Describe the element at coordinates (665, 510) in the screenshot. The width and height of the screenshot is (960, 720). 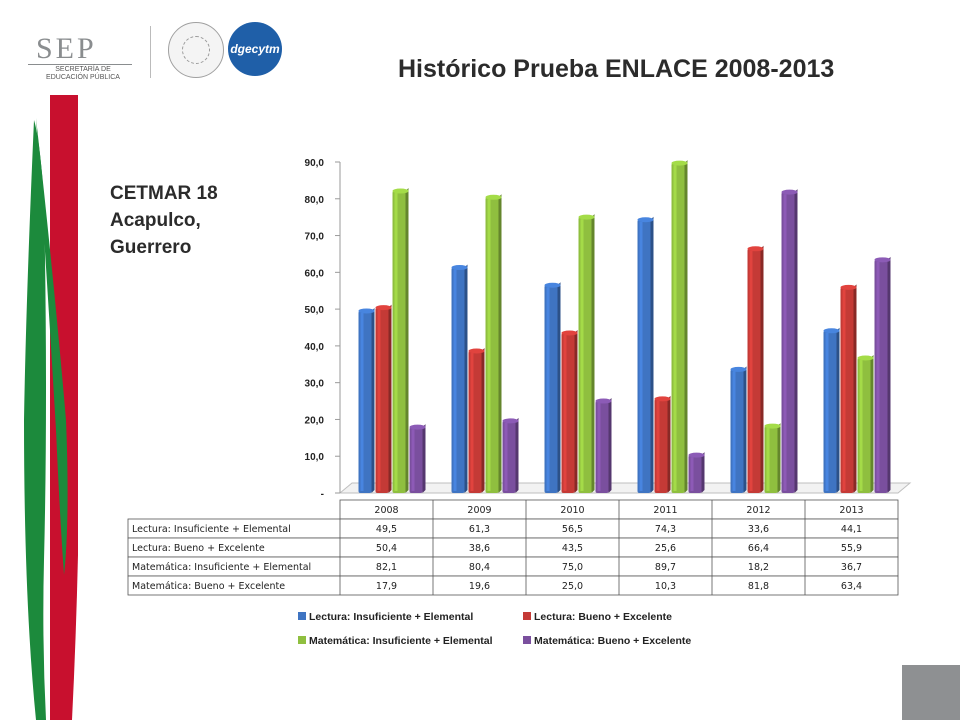
I see `x-category-label: 2011` at that location.